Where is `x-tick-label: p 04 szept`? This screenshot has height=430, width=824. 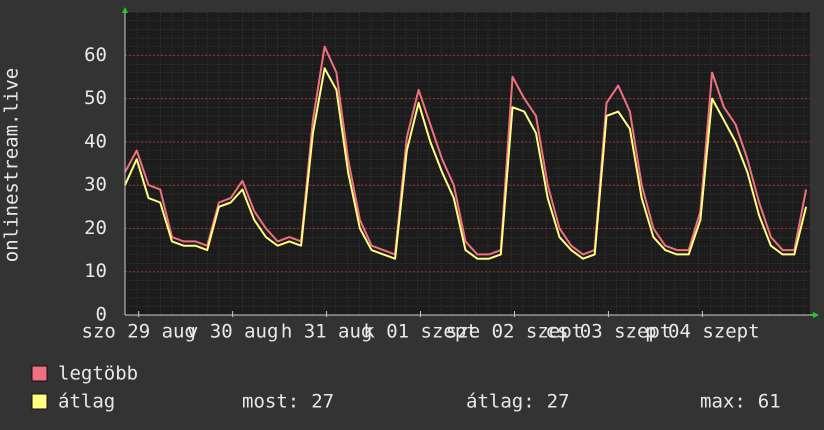
x-tick-label: p 04 szept is located at coordinates (702, 332).